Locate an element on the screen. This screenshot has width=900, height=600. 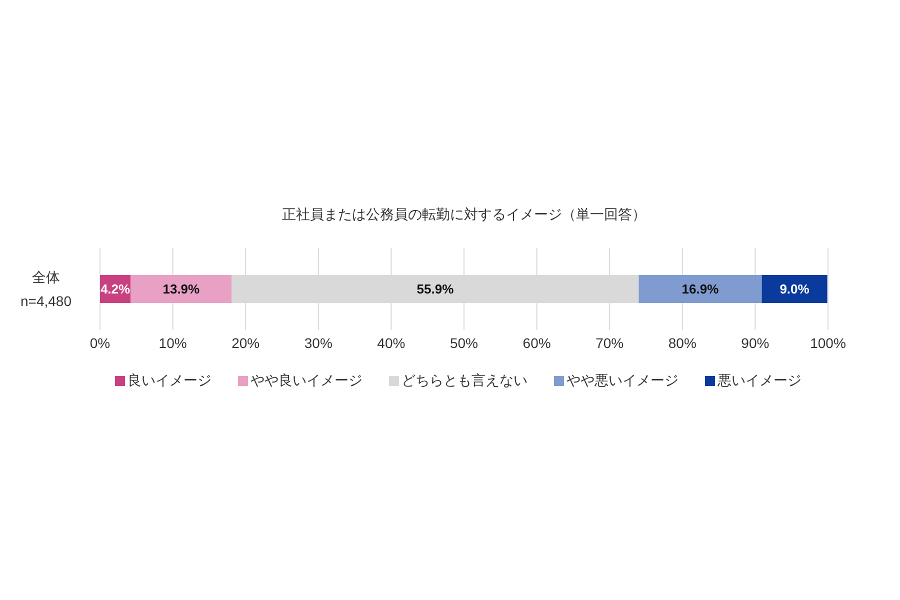
legend-label: 悪いイメージ is located at coordinates (760, 381).